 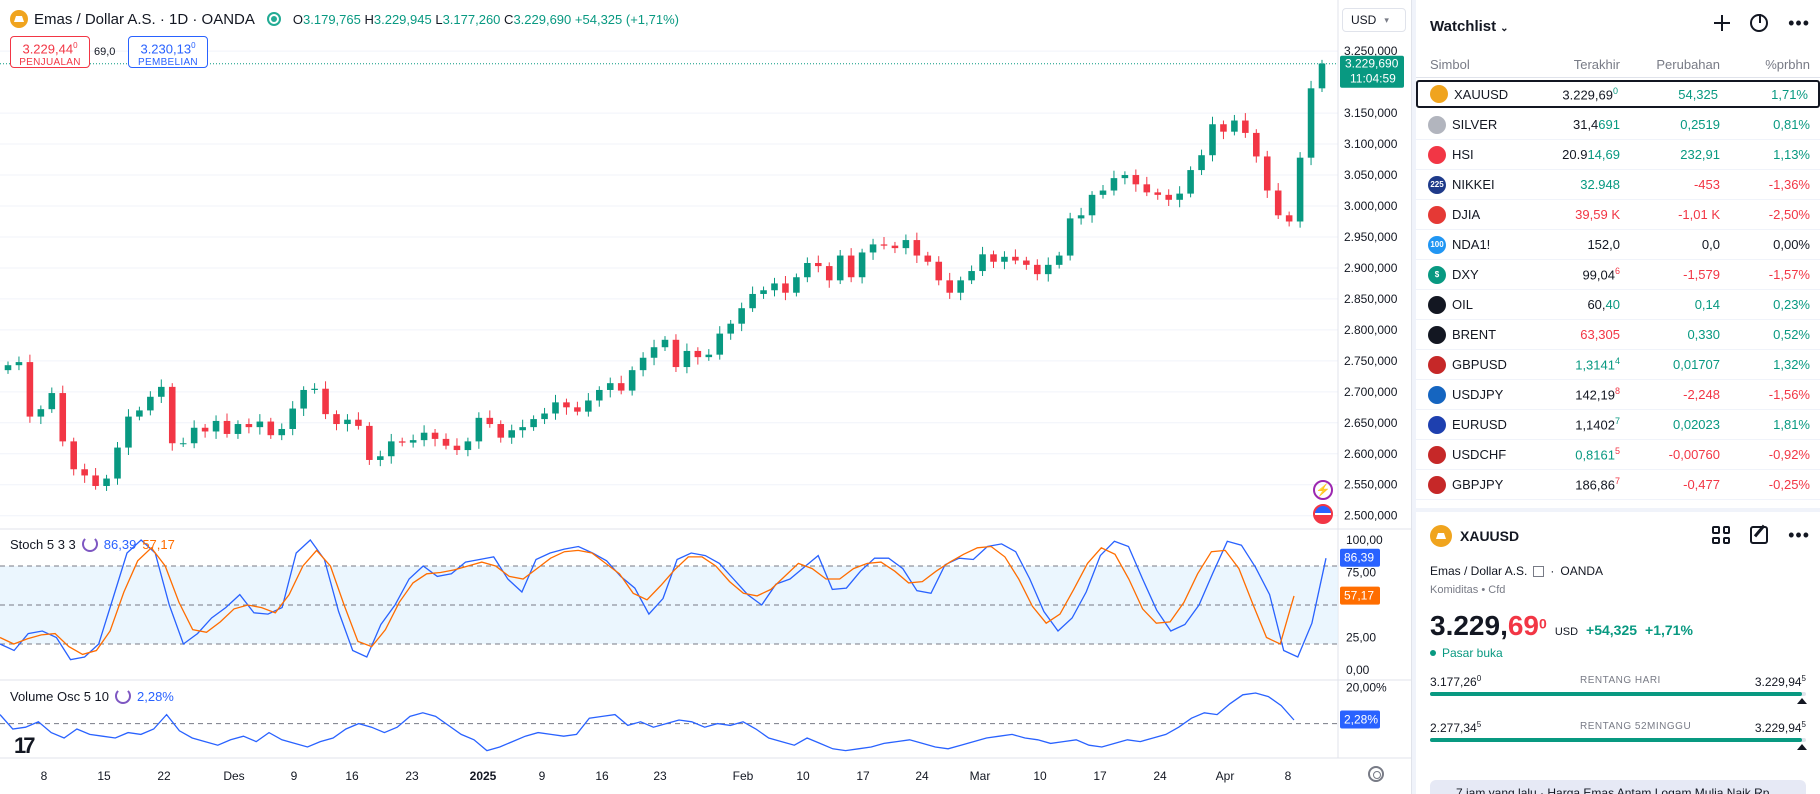 What do you see at coordinates (1688, 64) in the screenshot?
I see `column-change: Perubahan` at bounding box center [1688, 64].